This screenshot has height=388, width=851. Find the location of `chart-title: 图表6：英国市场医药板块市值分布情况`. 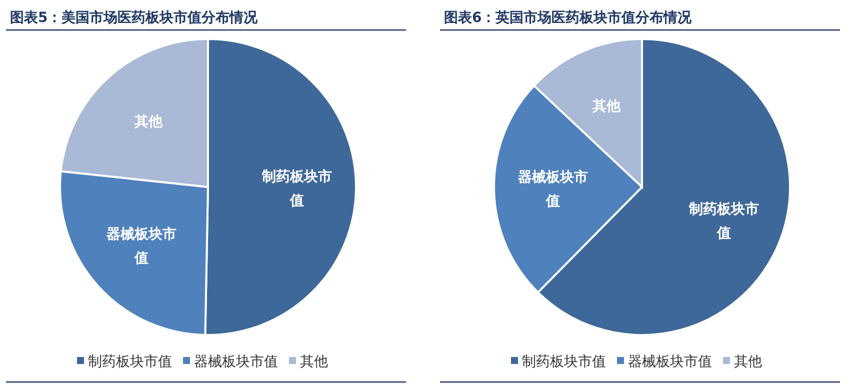

chart-title: 图表6：英国市场医药板块市值分布情况 is located at coordinates (568, 17).